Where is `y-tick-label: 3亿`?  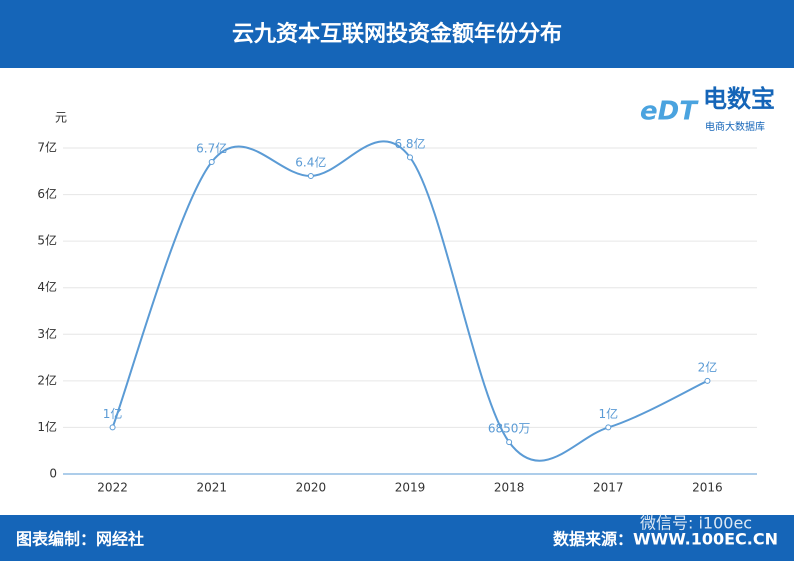 y-tick-label: 3亿 is located at coordinates (47, 333).